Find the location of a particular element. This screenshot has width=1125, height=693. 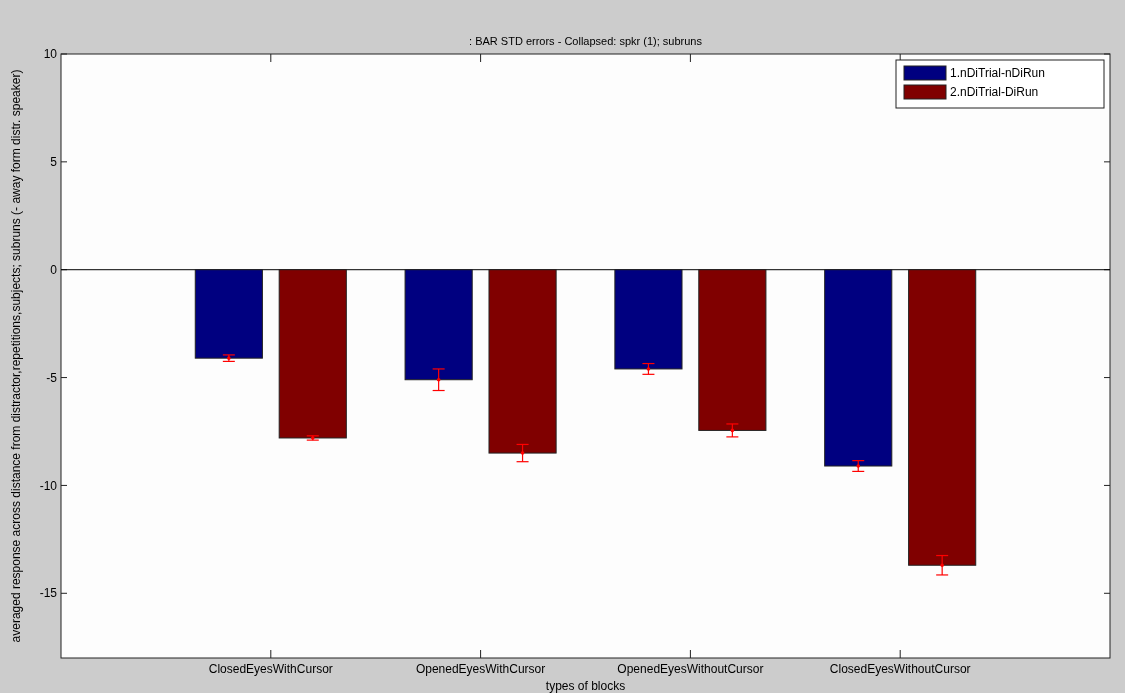

legend-label: 2.nDiTrial-DiRun is located at coordinates (994, 92).